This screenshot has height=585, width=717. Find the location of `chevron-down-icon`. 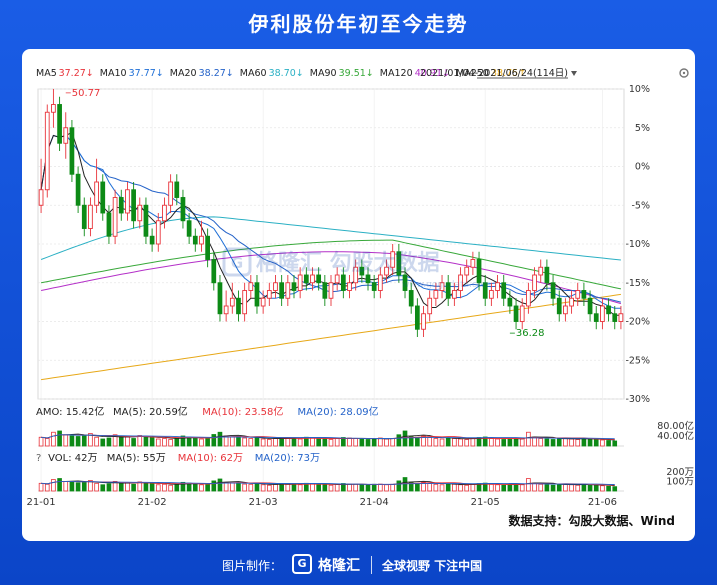

chevron-down-icon is located at coordinates (574, 73).